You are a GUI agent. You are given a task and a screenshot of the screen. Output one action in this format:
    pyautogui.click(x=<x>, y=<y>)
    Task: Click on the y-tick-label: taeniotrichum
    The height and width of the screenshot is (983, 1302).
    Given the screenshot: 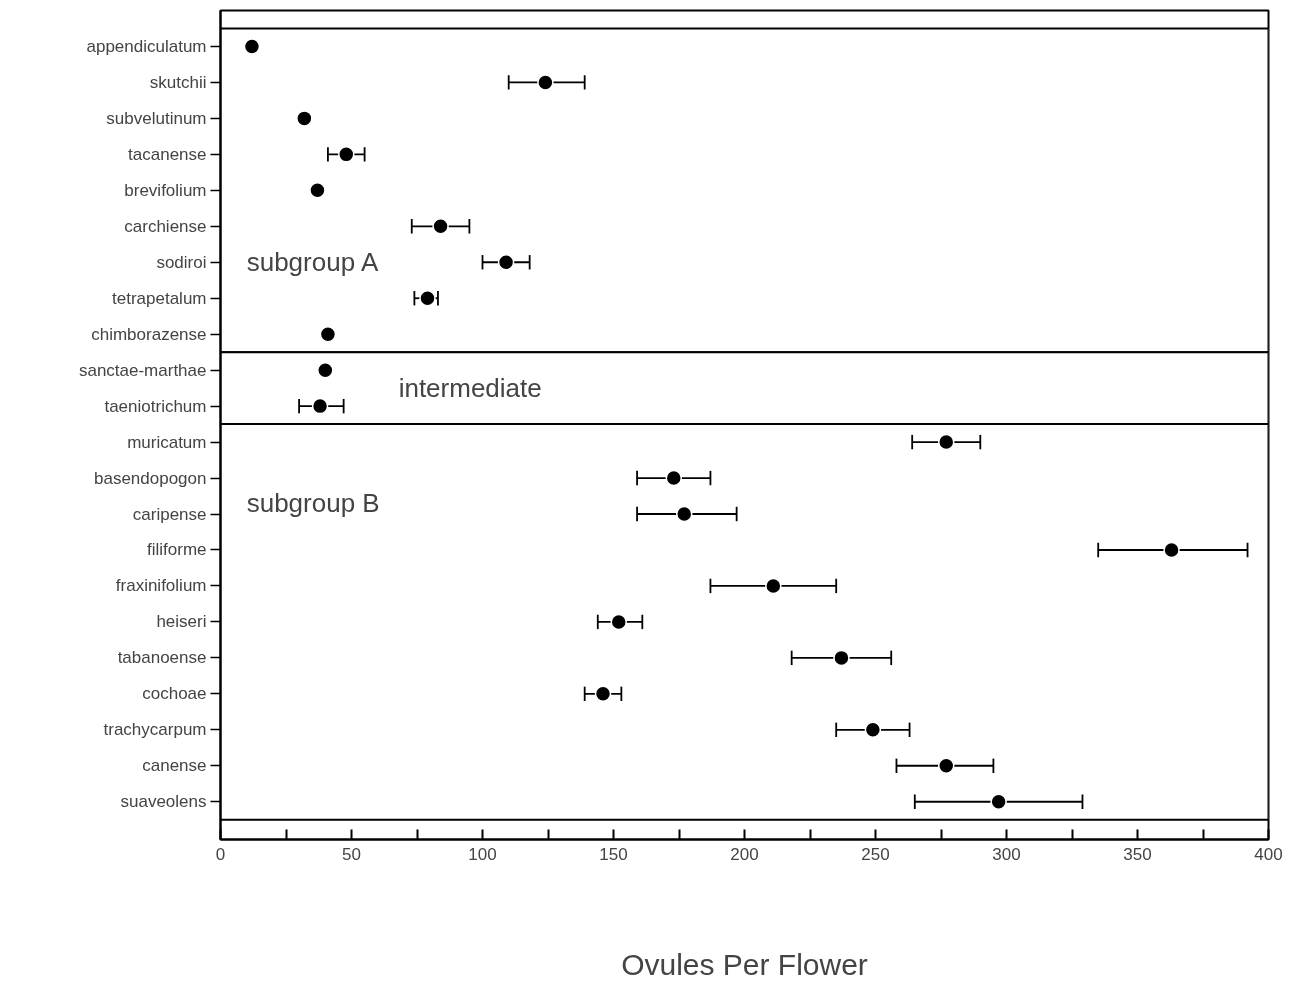 What is the action you would take?
    pyautogui.click(x=155, y=406)
    